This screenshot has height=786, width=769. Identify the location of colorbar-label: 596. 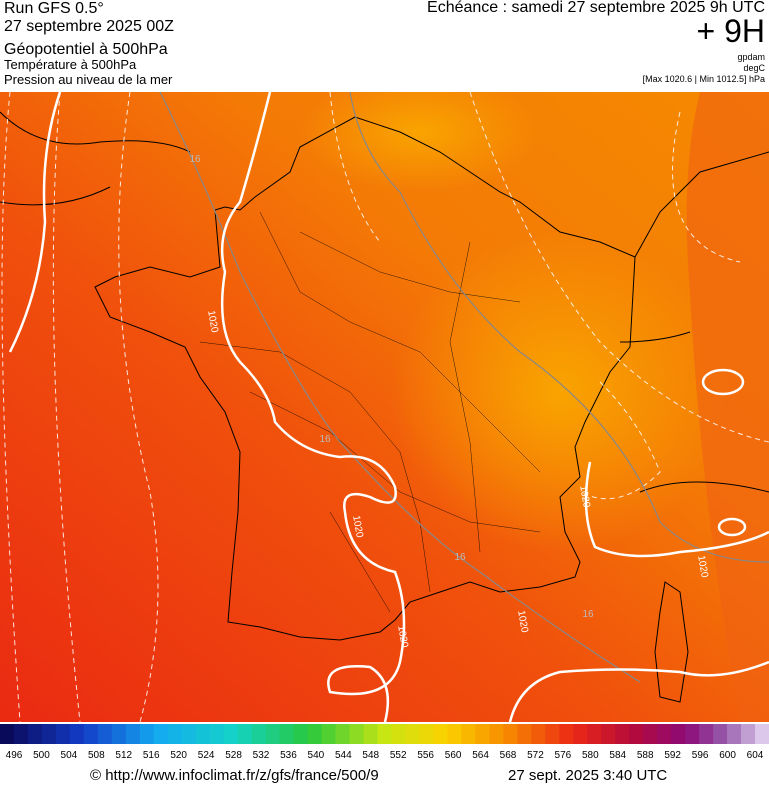
(700, 755).